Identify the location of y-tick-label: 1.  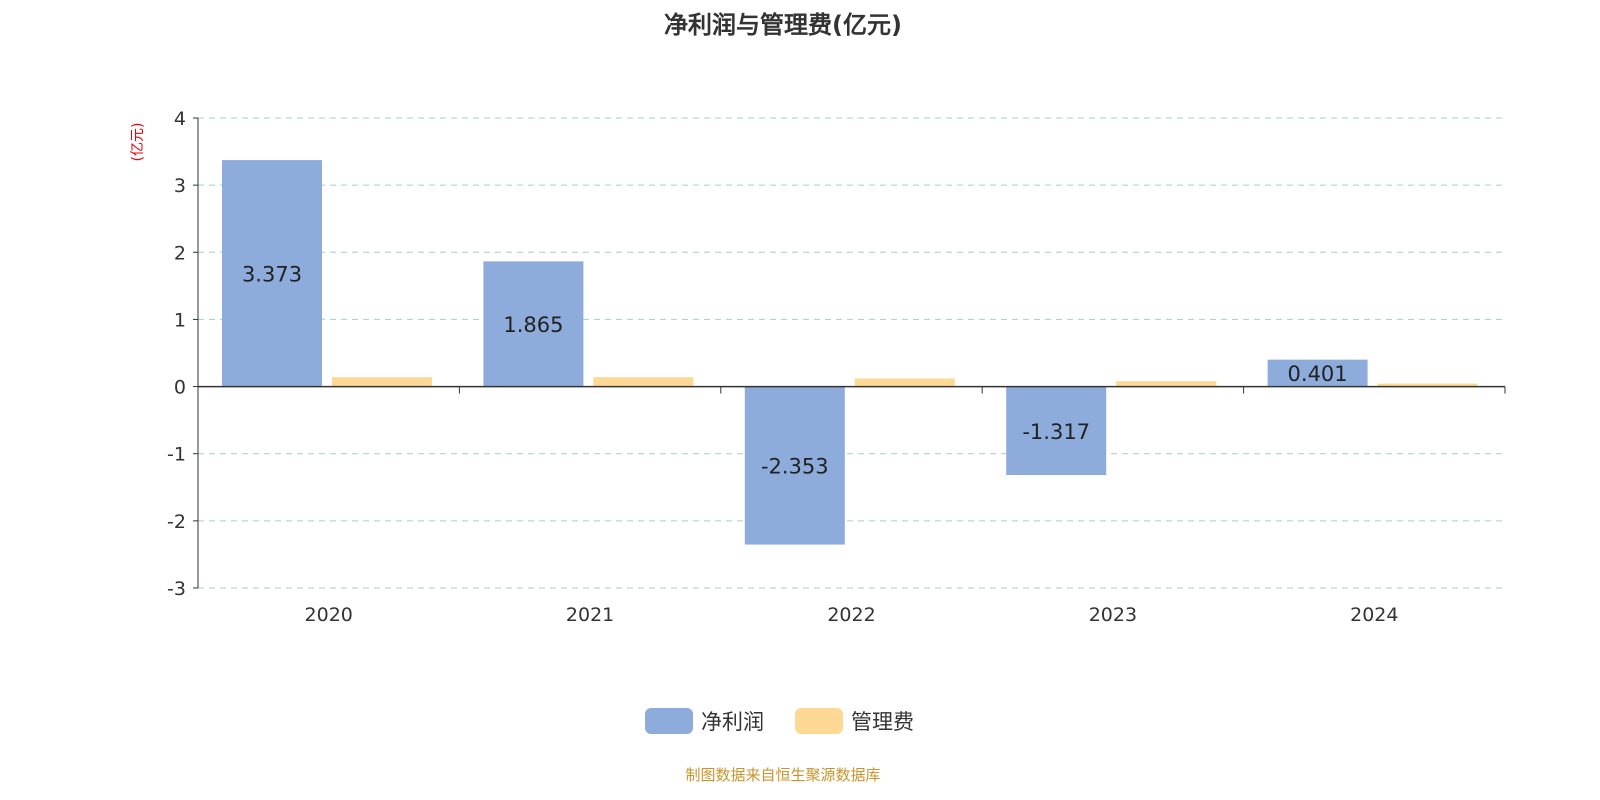
(180, 320).